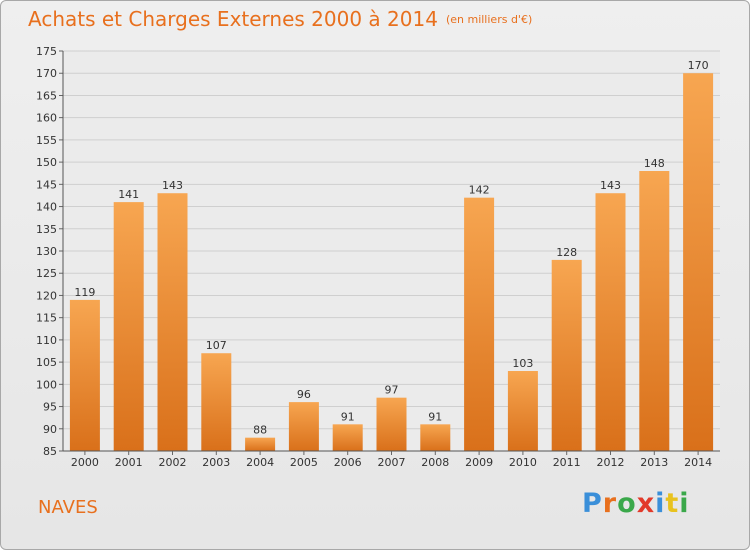  What do you see at coordinates (46, 318) in the screenshot?
I see `y-tick-label: 115` at bounding box center [46, 318].